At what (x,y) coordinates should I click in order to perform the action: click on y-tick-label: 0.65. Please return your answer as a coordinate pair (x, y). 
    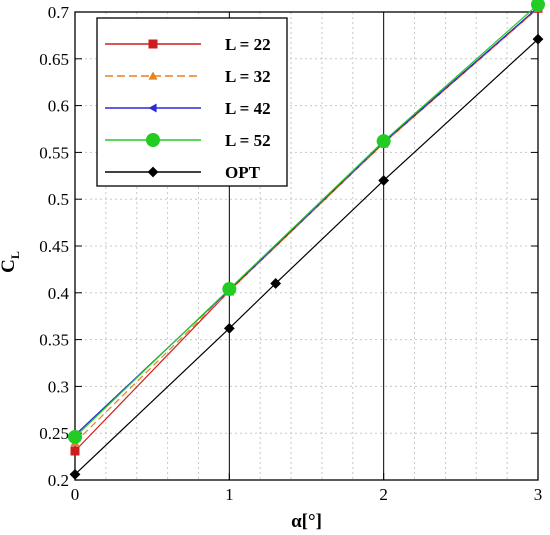
    Looking at the image, I should click on (54, 59).